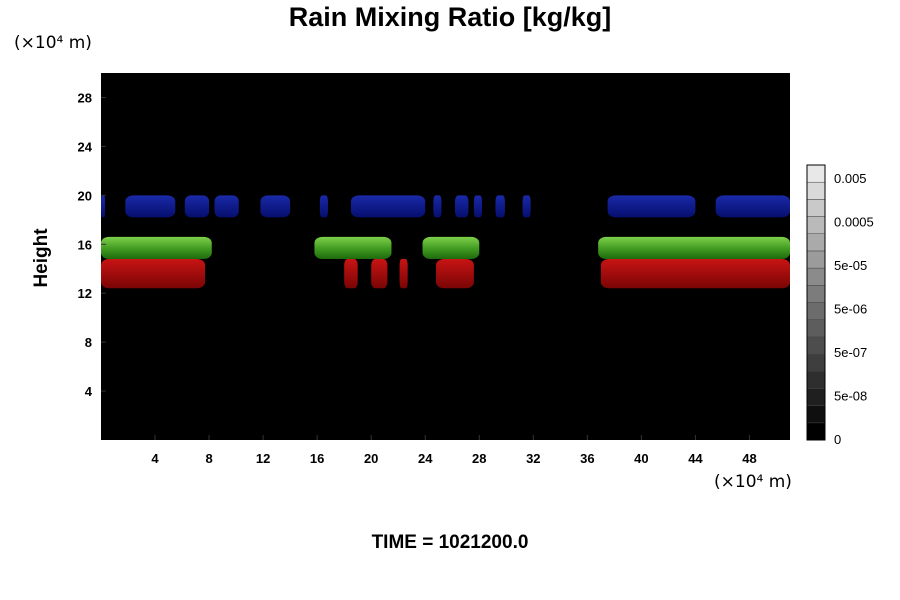 This screenshot has height=600, width=900. I want to click on y-tick-label: 8, so click(88, 342).